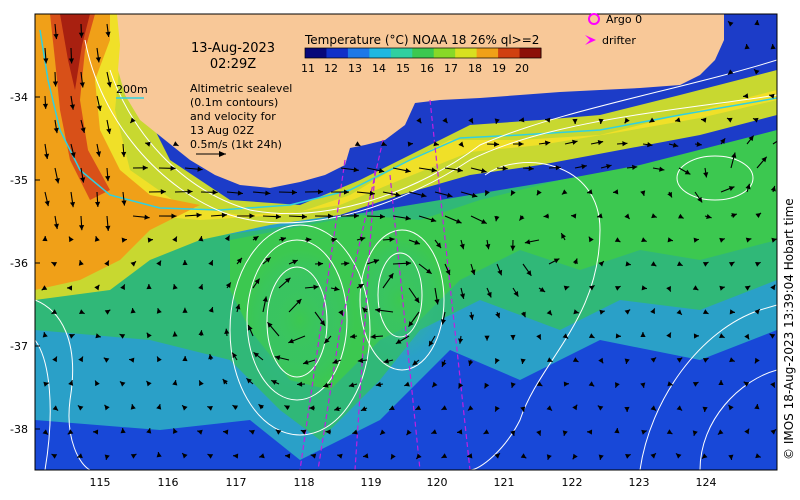  Describe the element at coordinates (25, 263) in the screenshot. I see `latitude-axis: -34 -35 -36 -37 -38` at that location.